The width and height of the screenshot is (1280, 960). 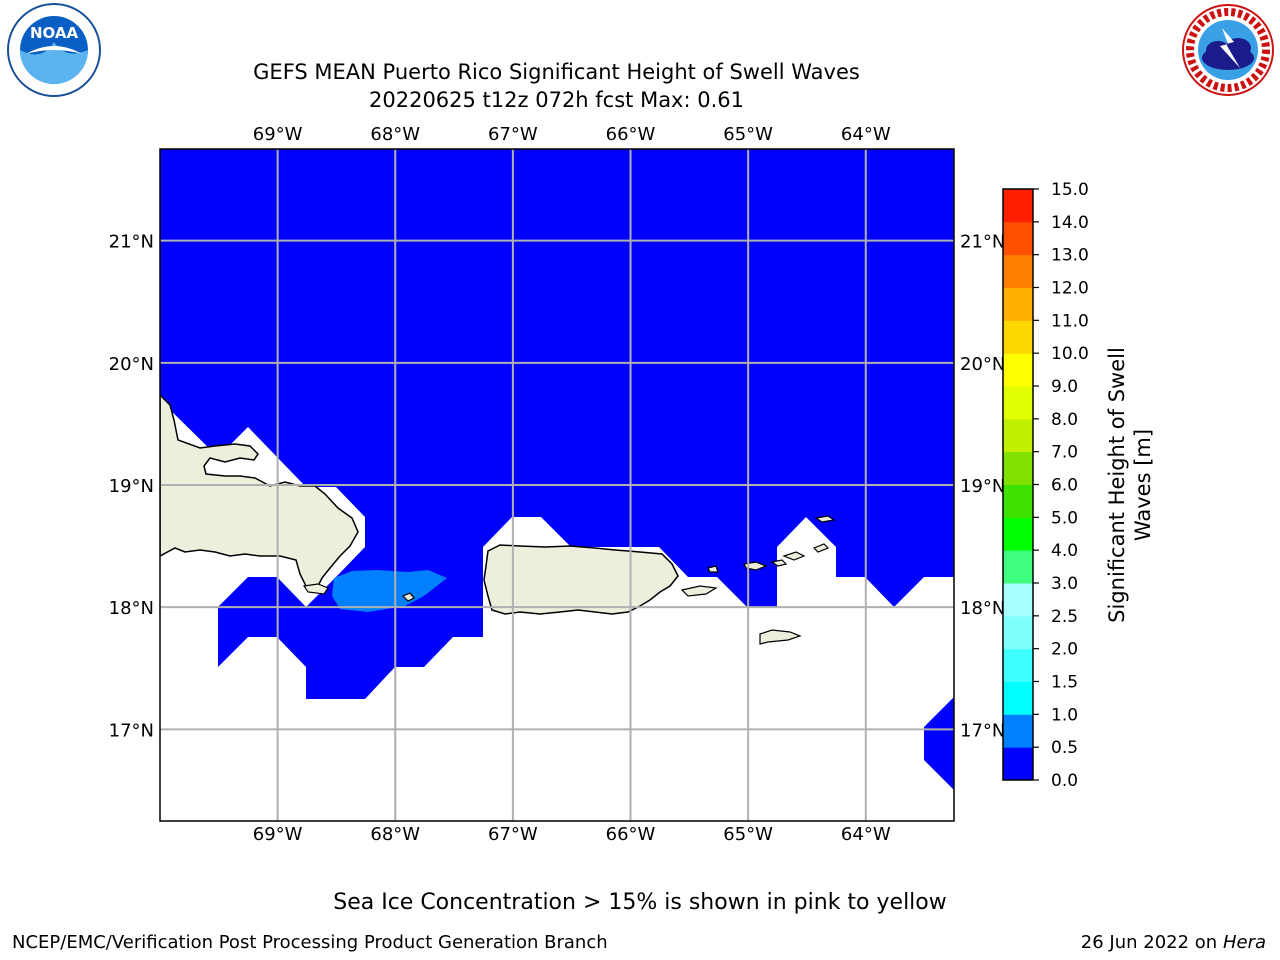 I want to click on host-name: Hera, so click(x=1244, y=942).